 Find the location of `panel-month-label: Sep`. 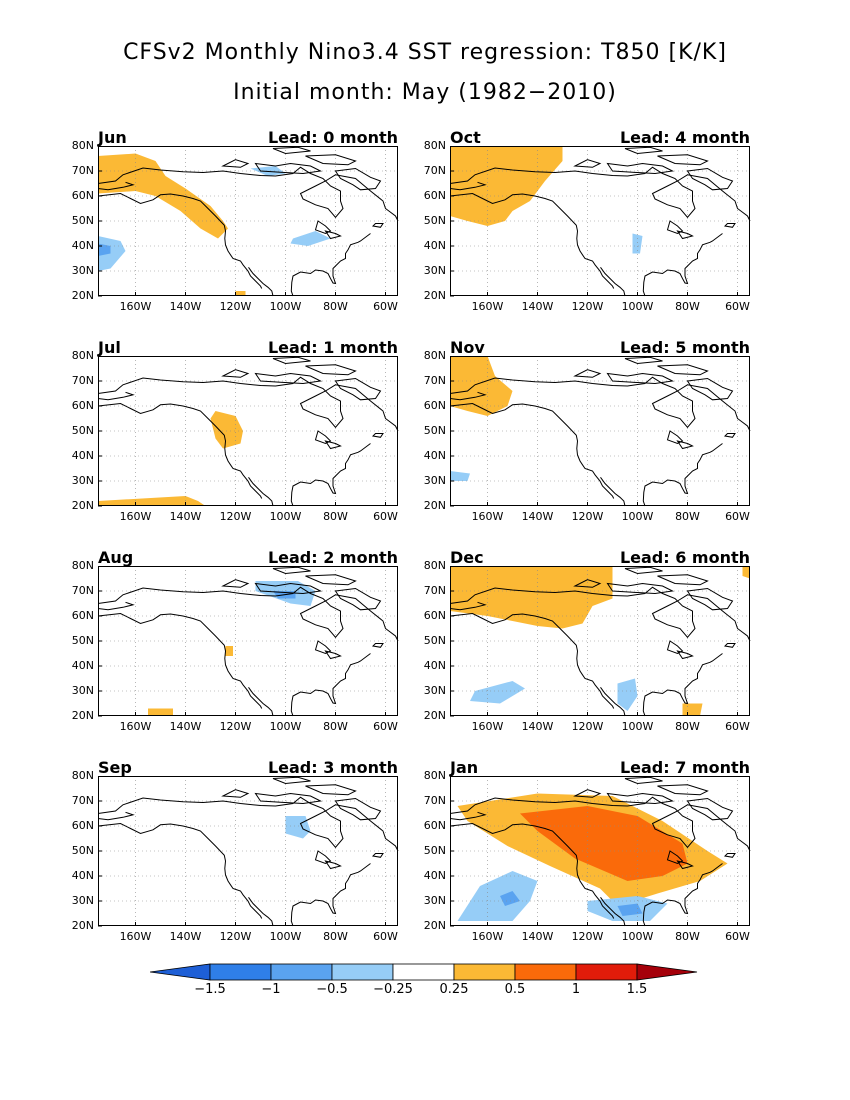

panel-month-label: Sep is located at coordinates (115, 767).